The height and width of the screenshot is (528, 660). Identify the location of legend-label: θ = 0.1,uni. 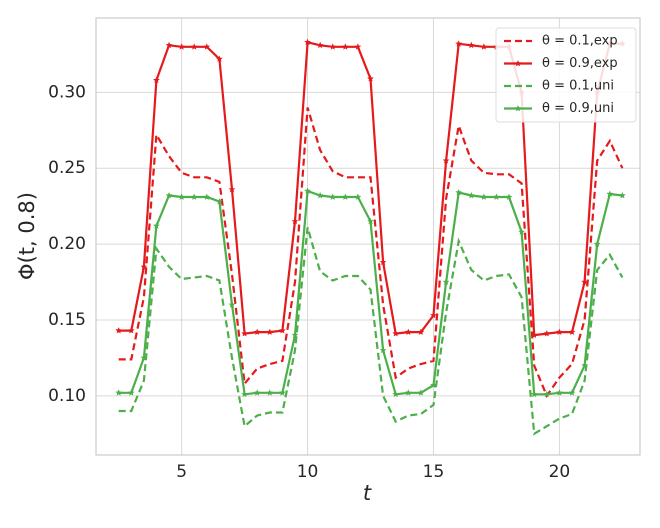
(578, 86).